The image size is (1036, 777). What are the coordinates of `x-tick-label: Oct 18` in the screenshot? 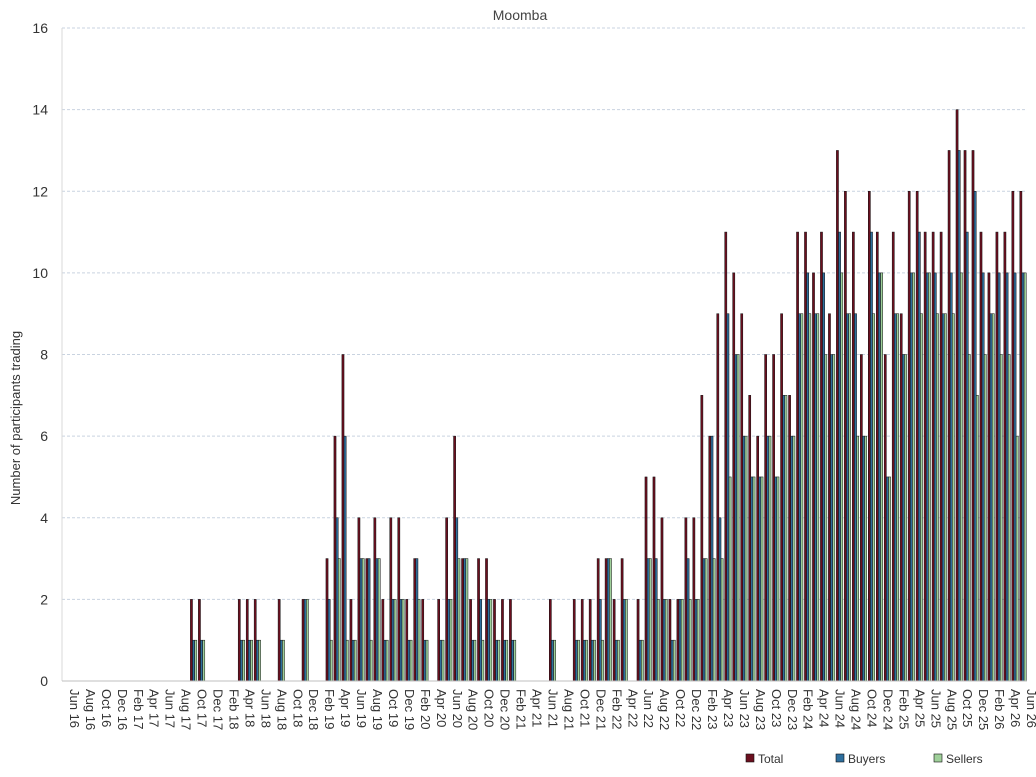 It's located at (297, 708).